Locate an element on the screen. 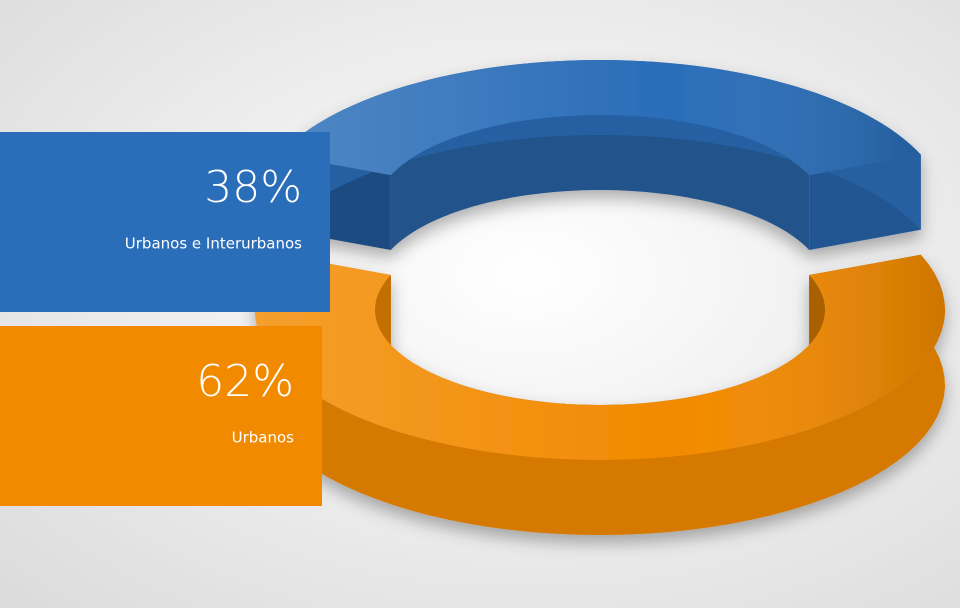  value-label: 38% is located at coordinates (253, 187).